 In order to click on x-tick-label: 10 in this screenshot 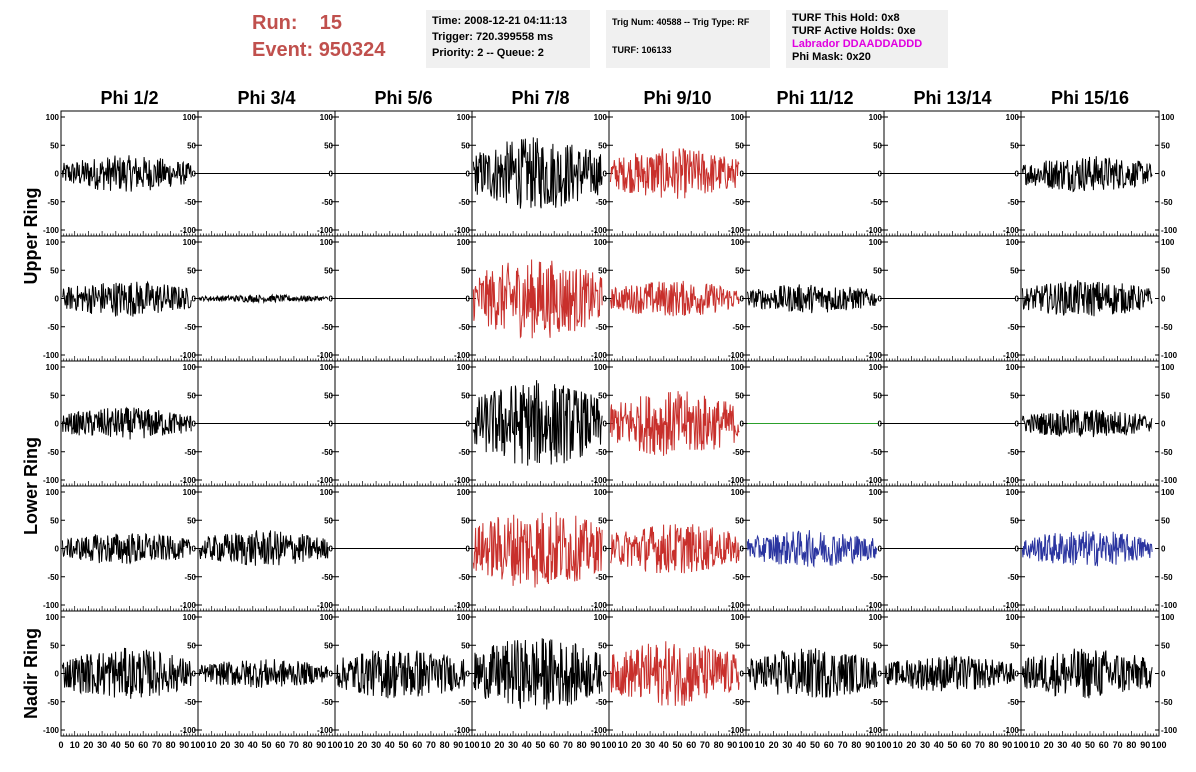, I will do `click(75, 745)`.